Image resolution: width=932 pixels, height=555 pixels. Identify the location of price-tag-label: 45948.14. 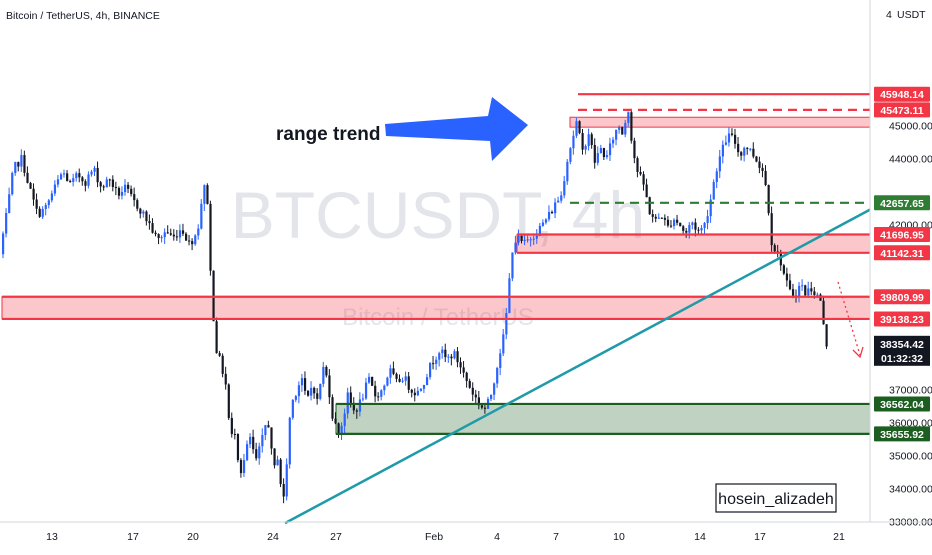
(902, 95).